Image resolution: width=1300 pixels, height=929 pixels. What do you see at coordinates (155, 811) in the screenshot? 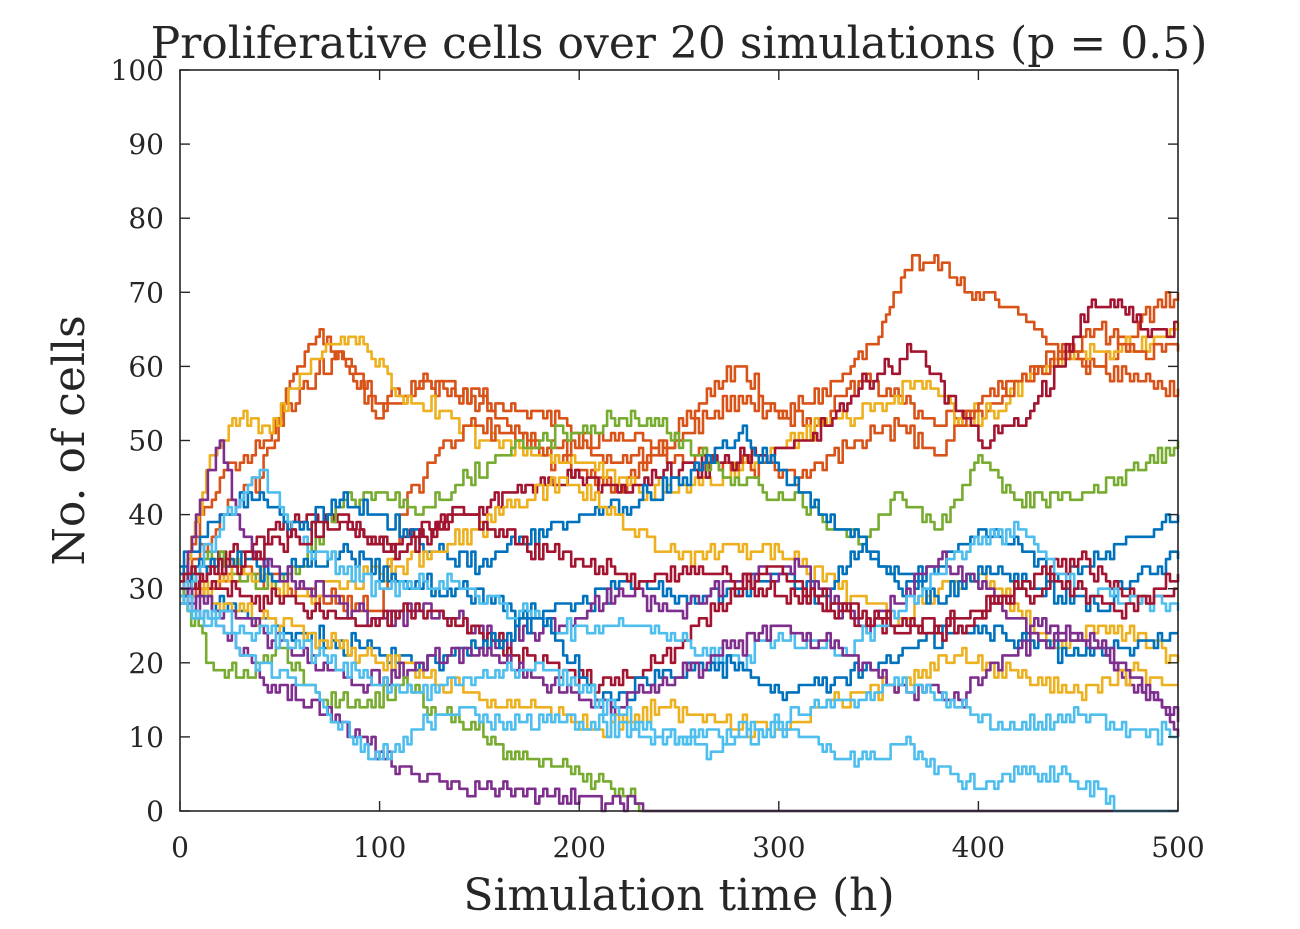
I see `y-tick-label: 0` at bounding box center [155, 811].